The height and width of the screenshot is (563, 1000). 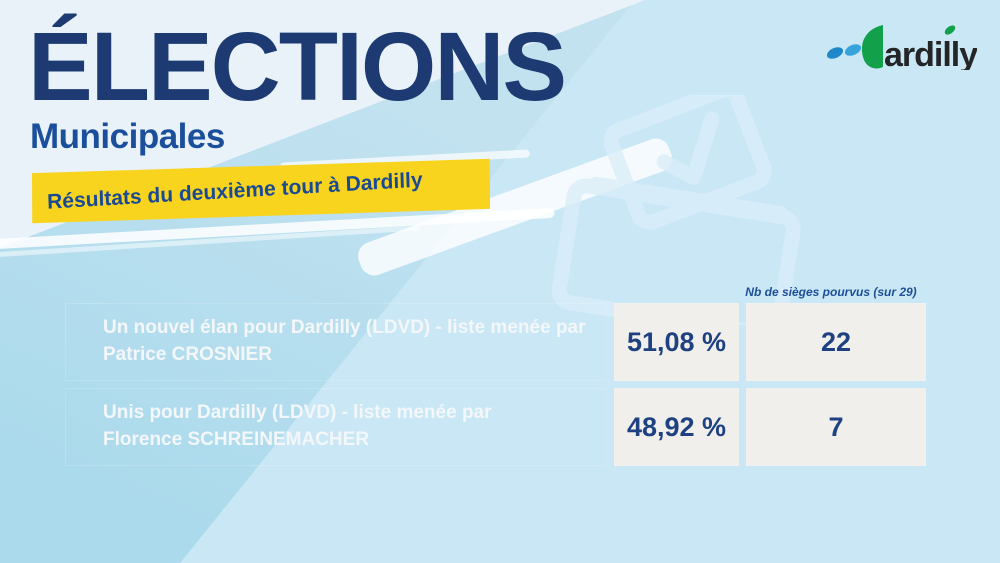 I want to click on seats-column-header: Nb de sièges pourvus (sur 29), so click(x=831, y=292).